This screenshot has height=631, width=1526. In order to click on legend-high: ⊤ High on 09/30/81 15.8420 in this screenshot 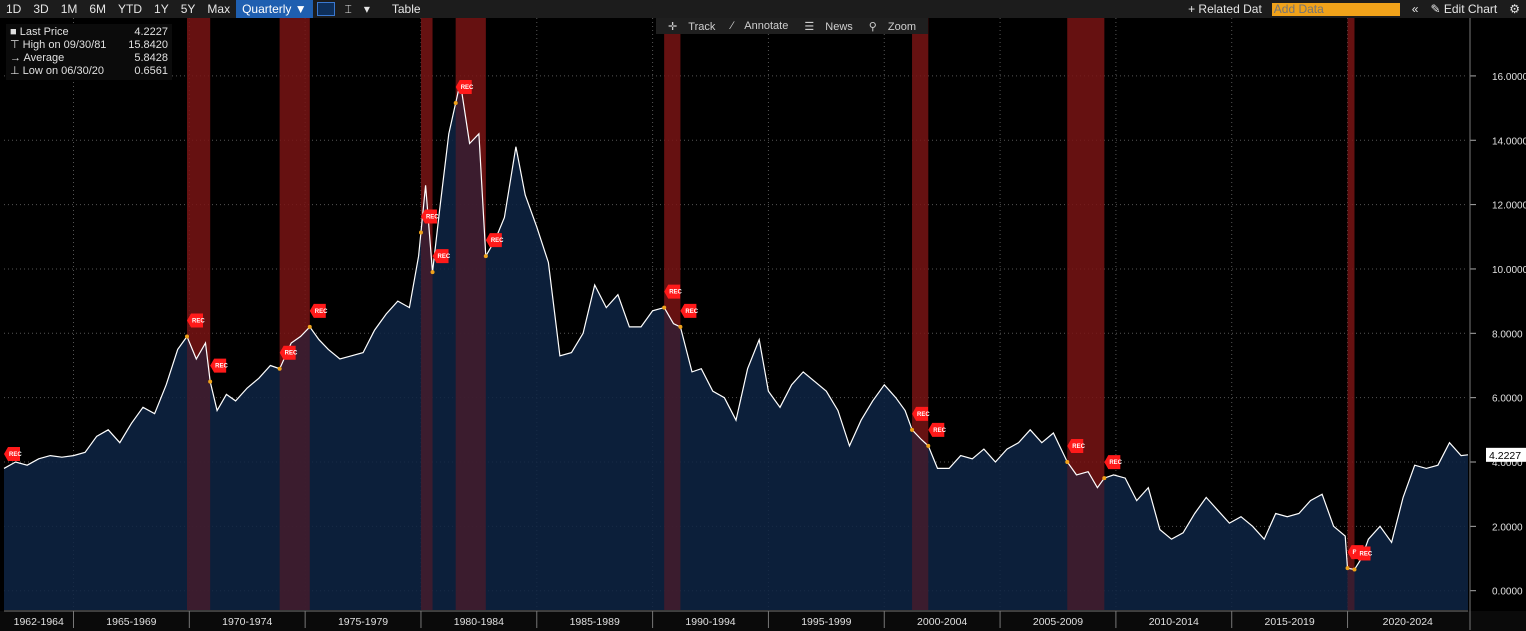, I will do `click(89, 45)`.